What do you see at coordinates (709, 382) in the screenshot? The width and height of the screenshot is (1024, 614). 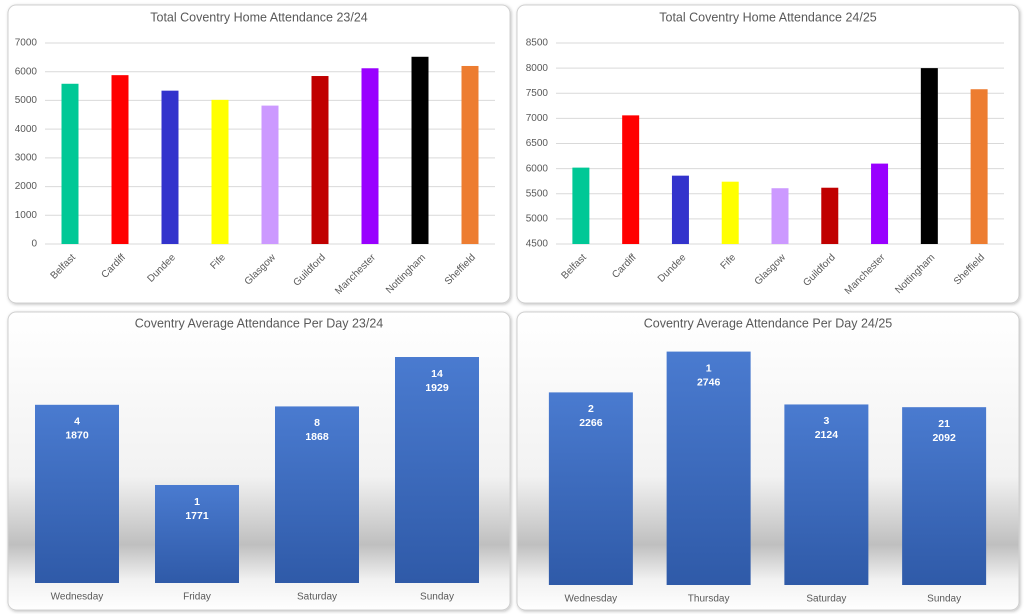 I see `bar-value-label: 2746` at bounding box center [709, 382].